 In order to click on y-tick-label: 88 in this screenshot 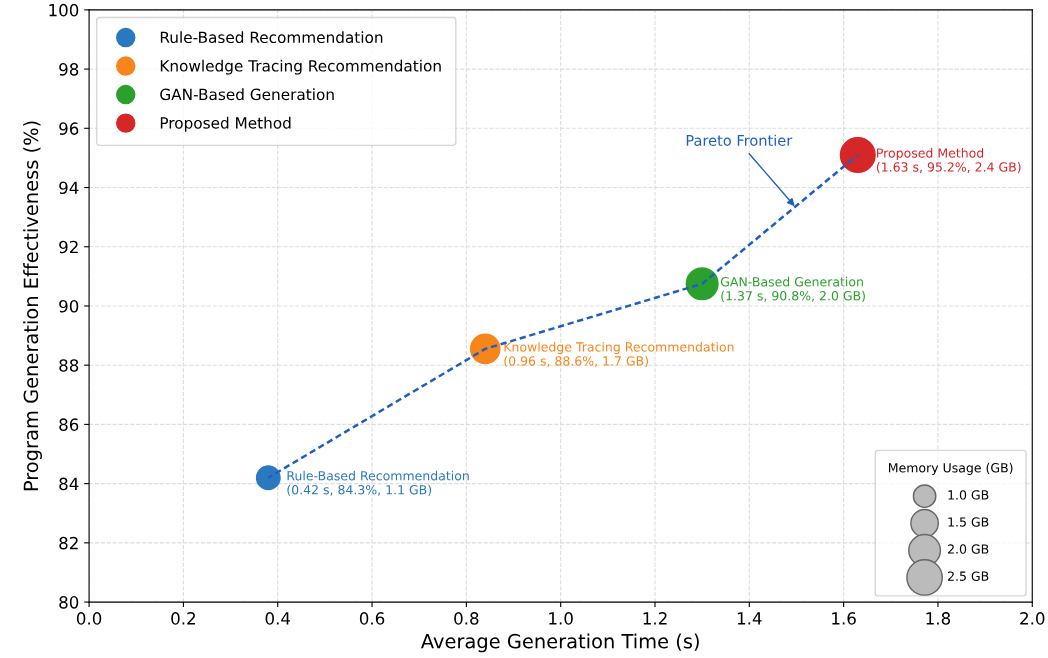, I will do `click(69, 365)`.